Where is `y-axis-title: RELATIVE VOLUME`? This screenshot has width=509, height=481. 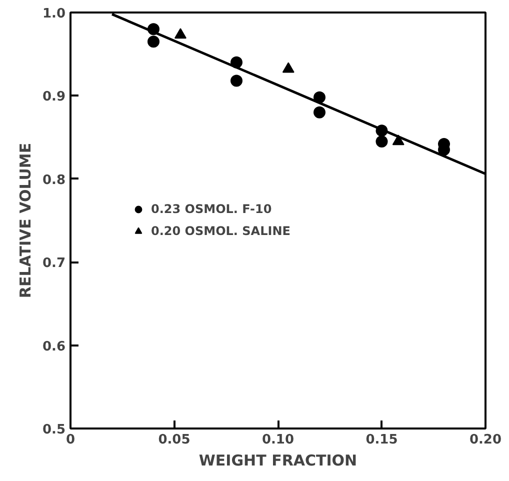
y-axis-title: RELATIVE VOLUME is located at coordinates (25, 220).